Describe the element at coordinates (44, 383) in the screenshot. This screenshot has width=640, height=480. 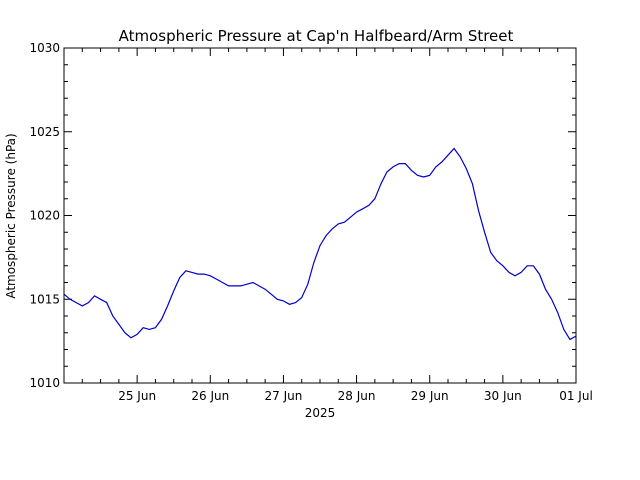
I see `y-tick-label: 1010` at that location.